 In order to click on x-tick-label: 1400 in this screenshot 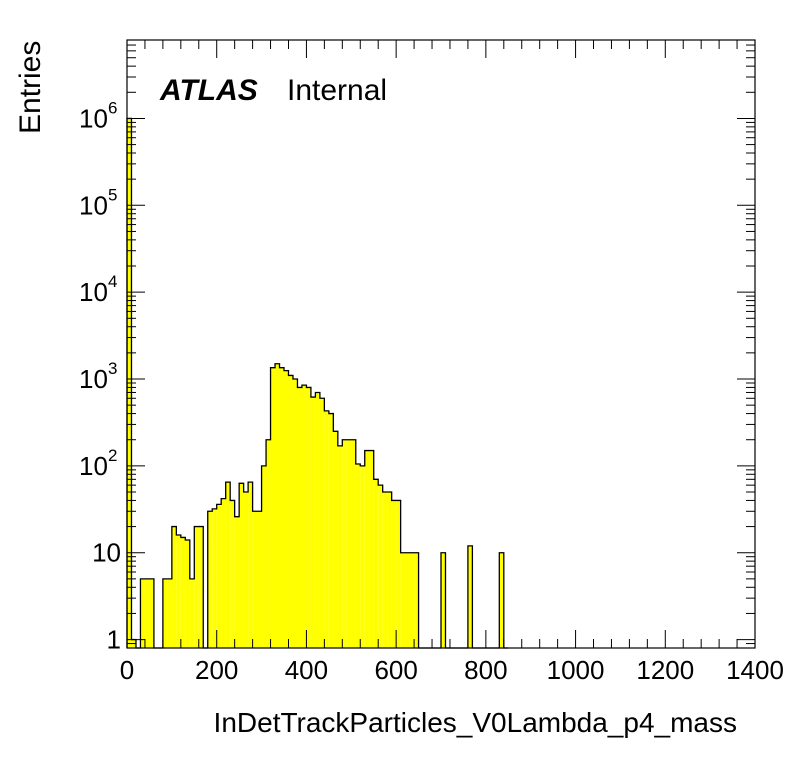, I will do `click(755, 670)`.